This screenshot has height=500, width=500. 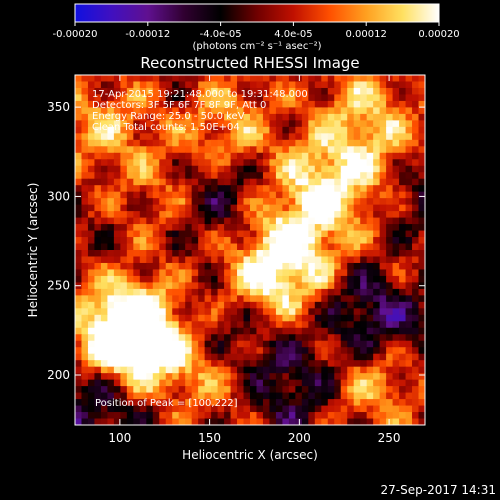 I want to click on y-tick-label: 200, so click(x=58, y=375).